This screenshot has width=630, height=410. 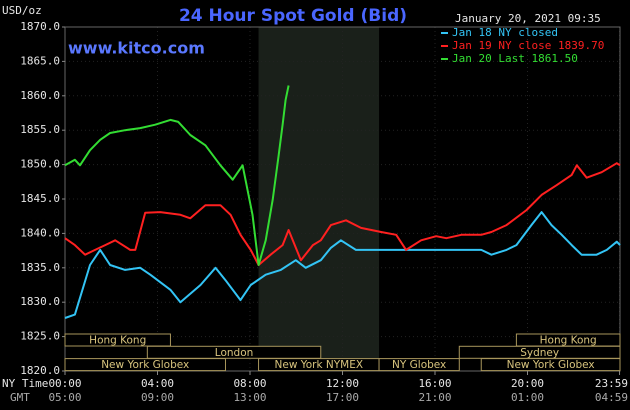 What do you see at coordinates (40, 267) in the screenshot?
I see `y-tick-label: 1835.0` at bounding box center [40, 267].